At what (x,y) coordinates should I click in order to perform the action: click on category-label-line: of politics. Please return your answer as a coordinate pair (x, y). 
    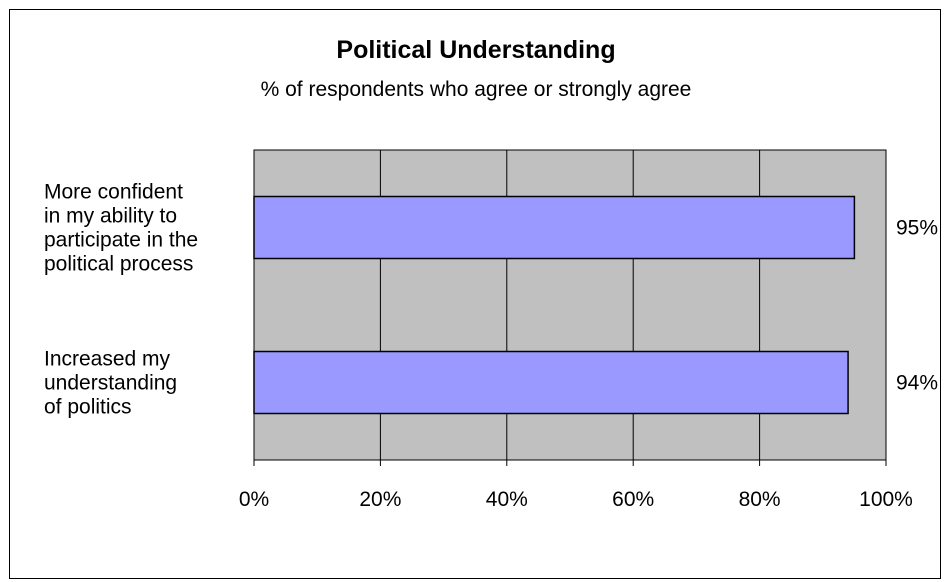
    Looking at the image, I should click on (88, 407).